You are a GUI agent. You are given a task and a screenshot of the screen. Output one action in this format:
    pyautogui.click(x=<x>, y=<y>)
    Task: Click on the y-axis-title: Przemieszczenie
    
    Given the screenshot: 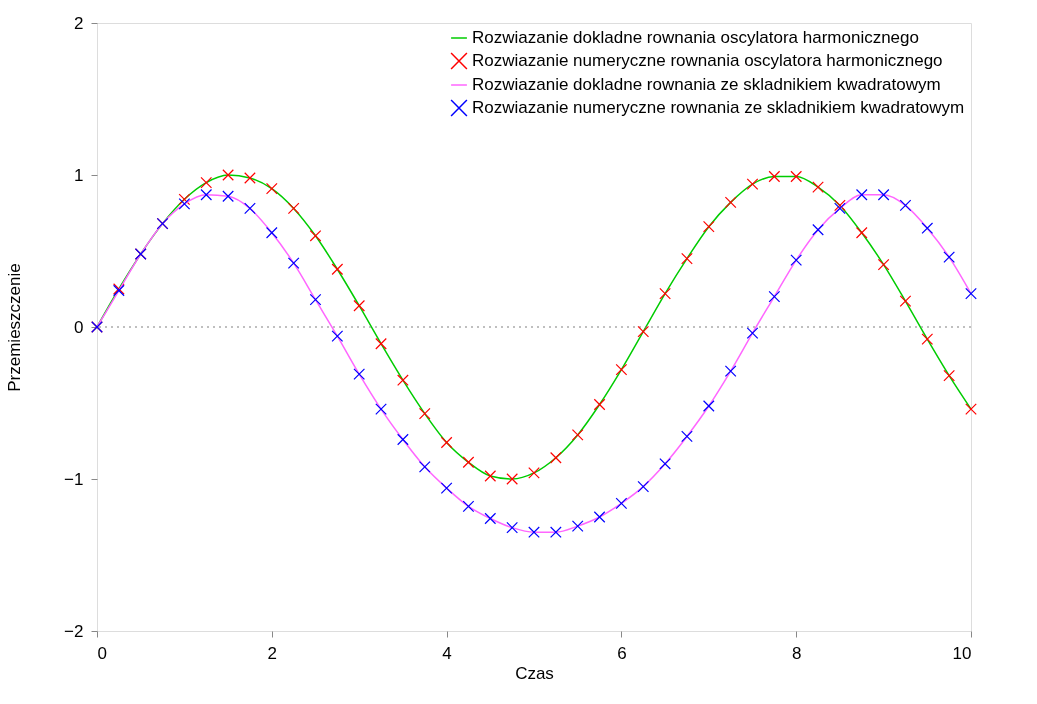 What is the action you would take?
    pyautogui.click(x=15, y=327)
    